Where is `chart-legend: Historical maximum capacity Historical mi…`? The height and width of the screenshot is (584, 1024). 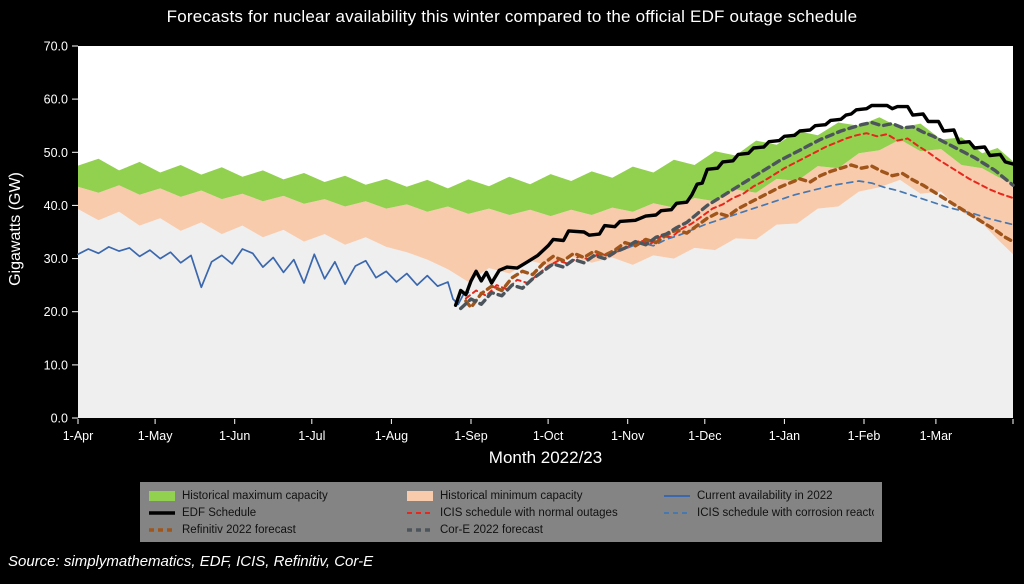 chart-legend: Historical maximum capacity Historical mi… is located at coordinates (511, 512).